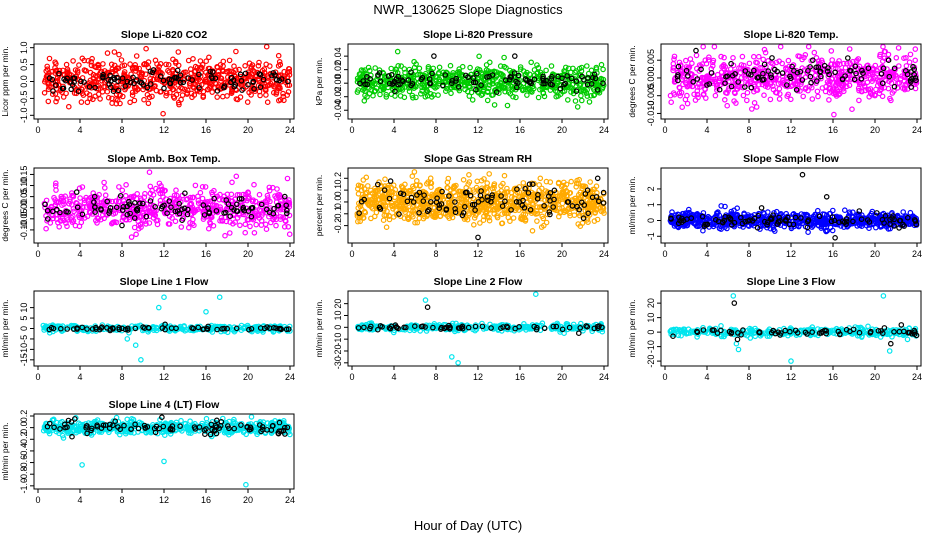  I want to click on y-tick-label: 1.0, so click(24, 47).